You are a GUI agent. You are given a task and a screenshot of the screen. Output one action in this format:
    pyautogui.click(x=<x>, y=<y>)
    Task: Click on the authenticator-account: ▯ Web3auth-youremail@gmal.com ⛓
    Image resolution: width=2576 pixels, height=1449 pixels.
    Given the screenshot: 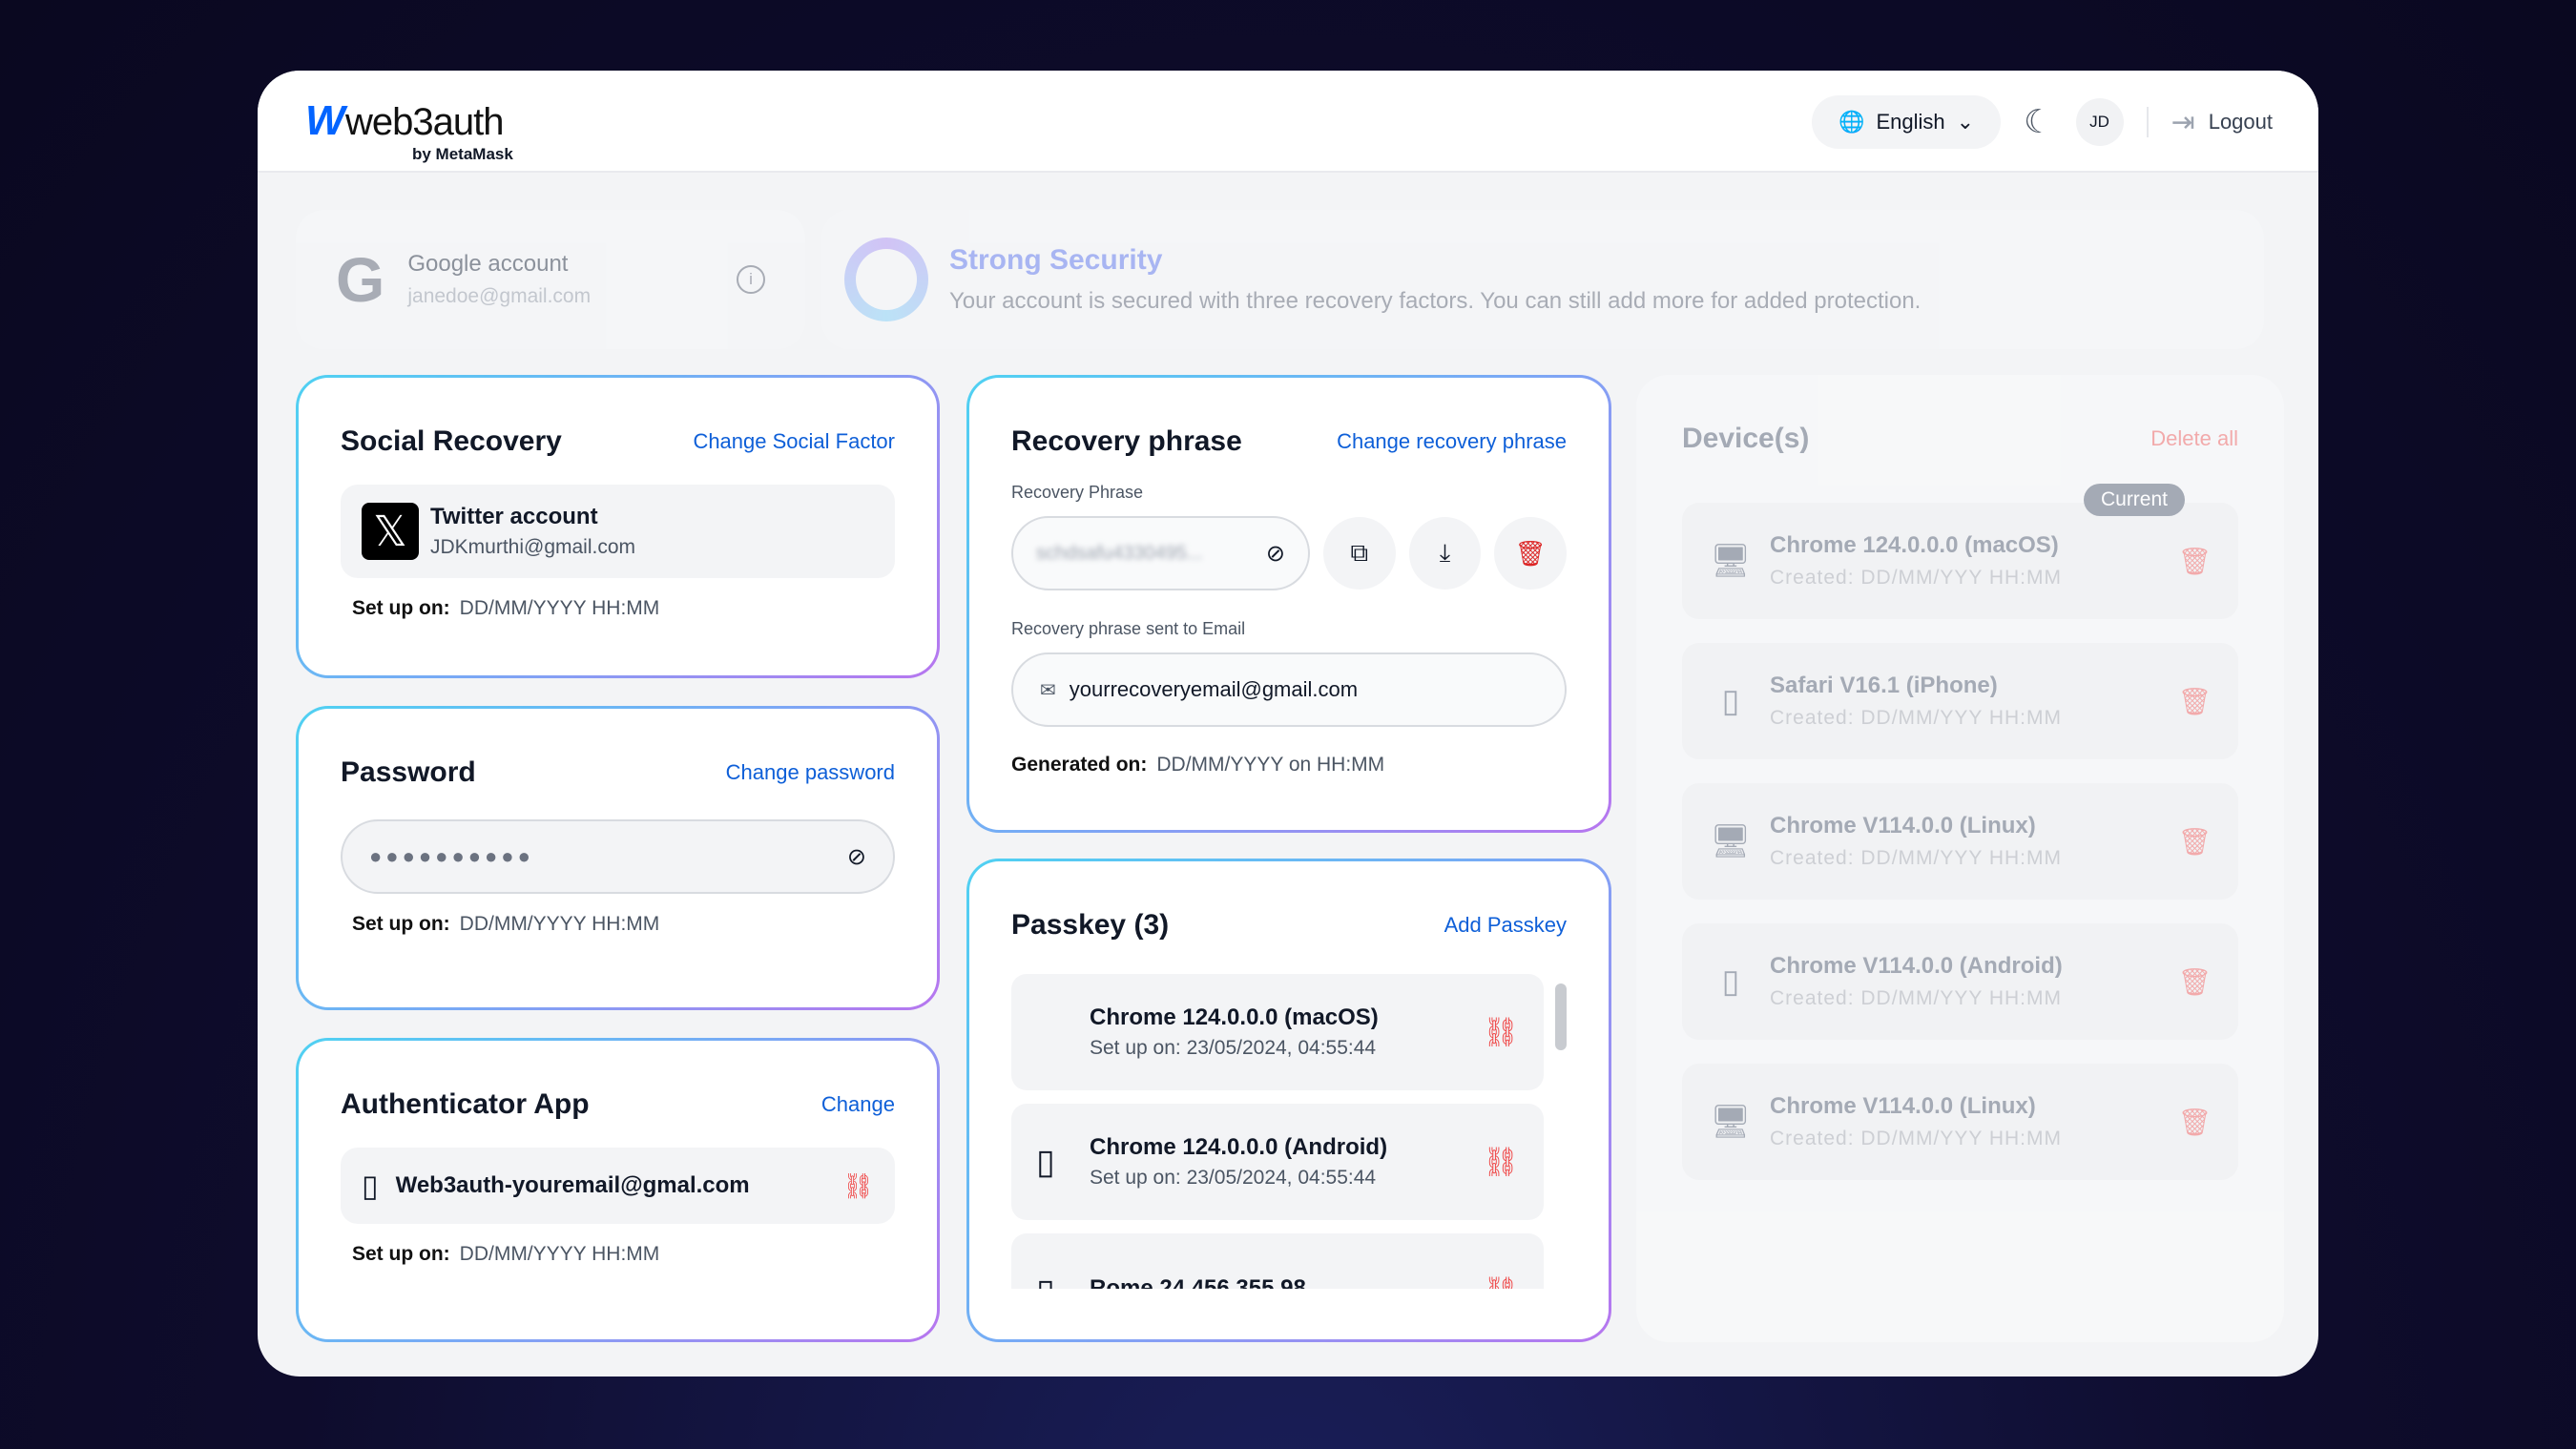 What is the action you would take?
    pyautogui.click(x=618, y=1186)
    